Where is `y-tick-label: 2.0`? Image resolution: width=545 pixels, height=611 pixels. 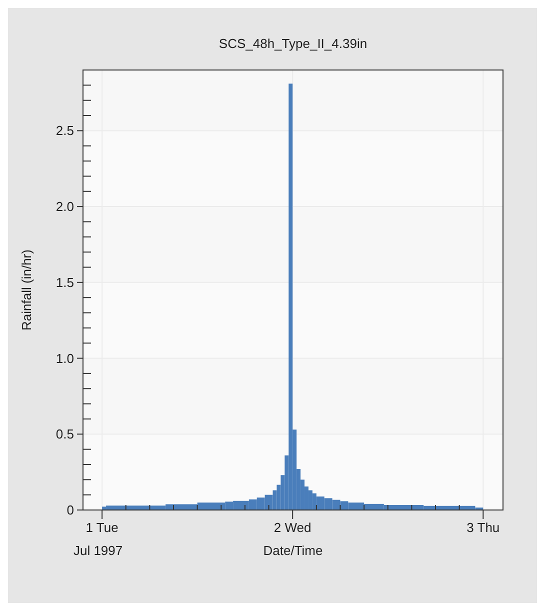 y-tick-label: 2.0 is located at coordinates (65, 206).